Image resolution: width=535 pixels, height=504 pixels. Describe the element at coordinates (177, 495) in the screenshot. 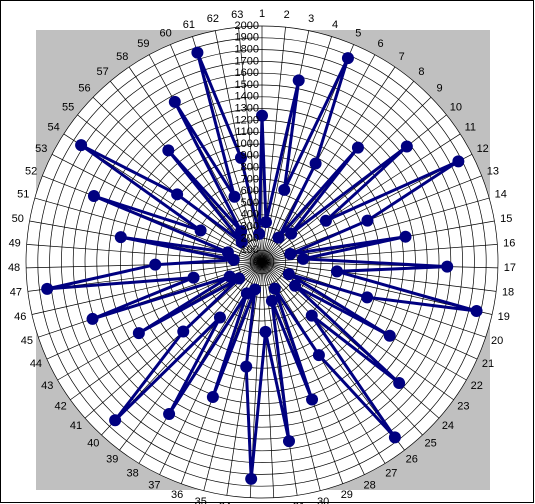

I see `category-label: 36` at that location.